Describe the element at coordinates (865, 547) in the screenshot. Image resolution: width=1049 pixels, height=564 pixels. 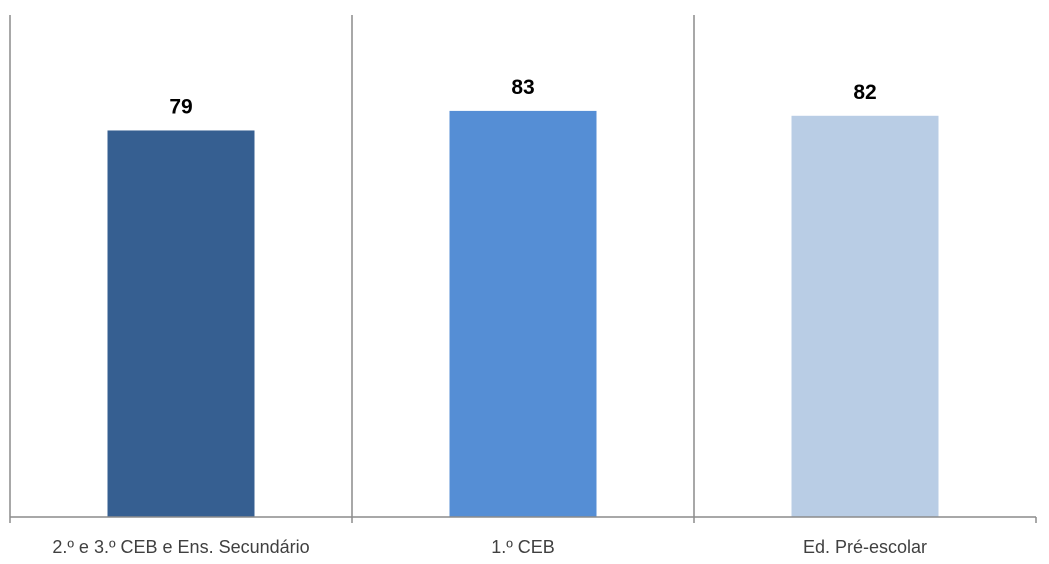
I see `x-tick-label: Ed. Pré-escolar` at that location.